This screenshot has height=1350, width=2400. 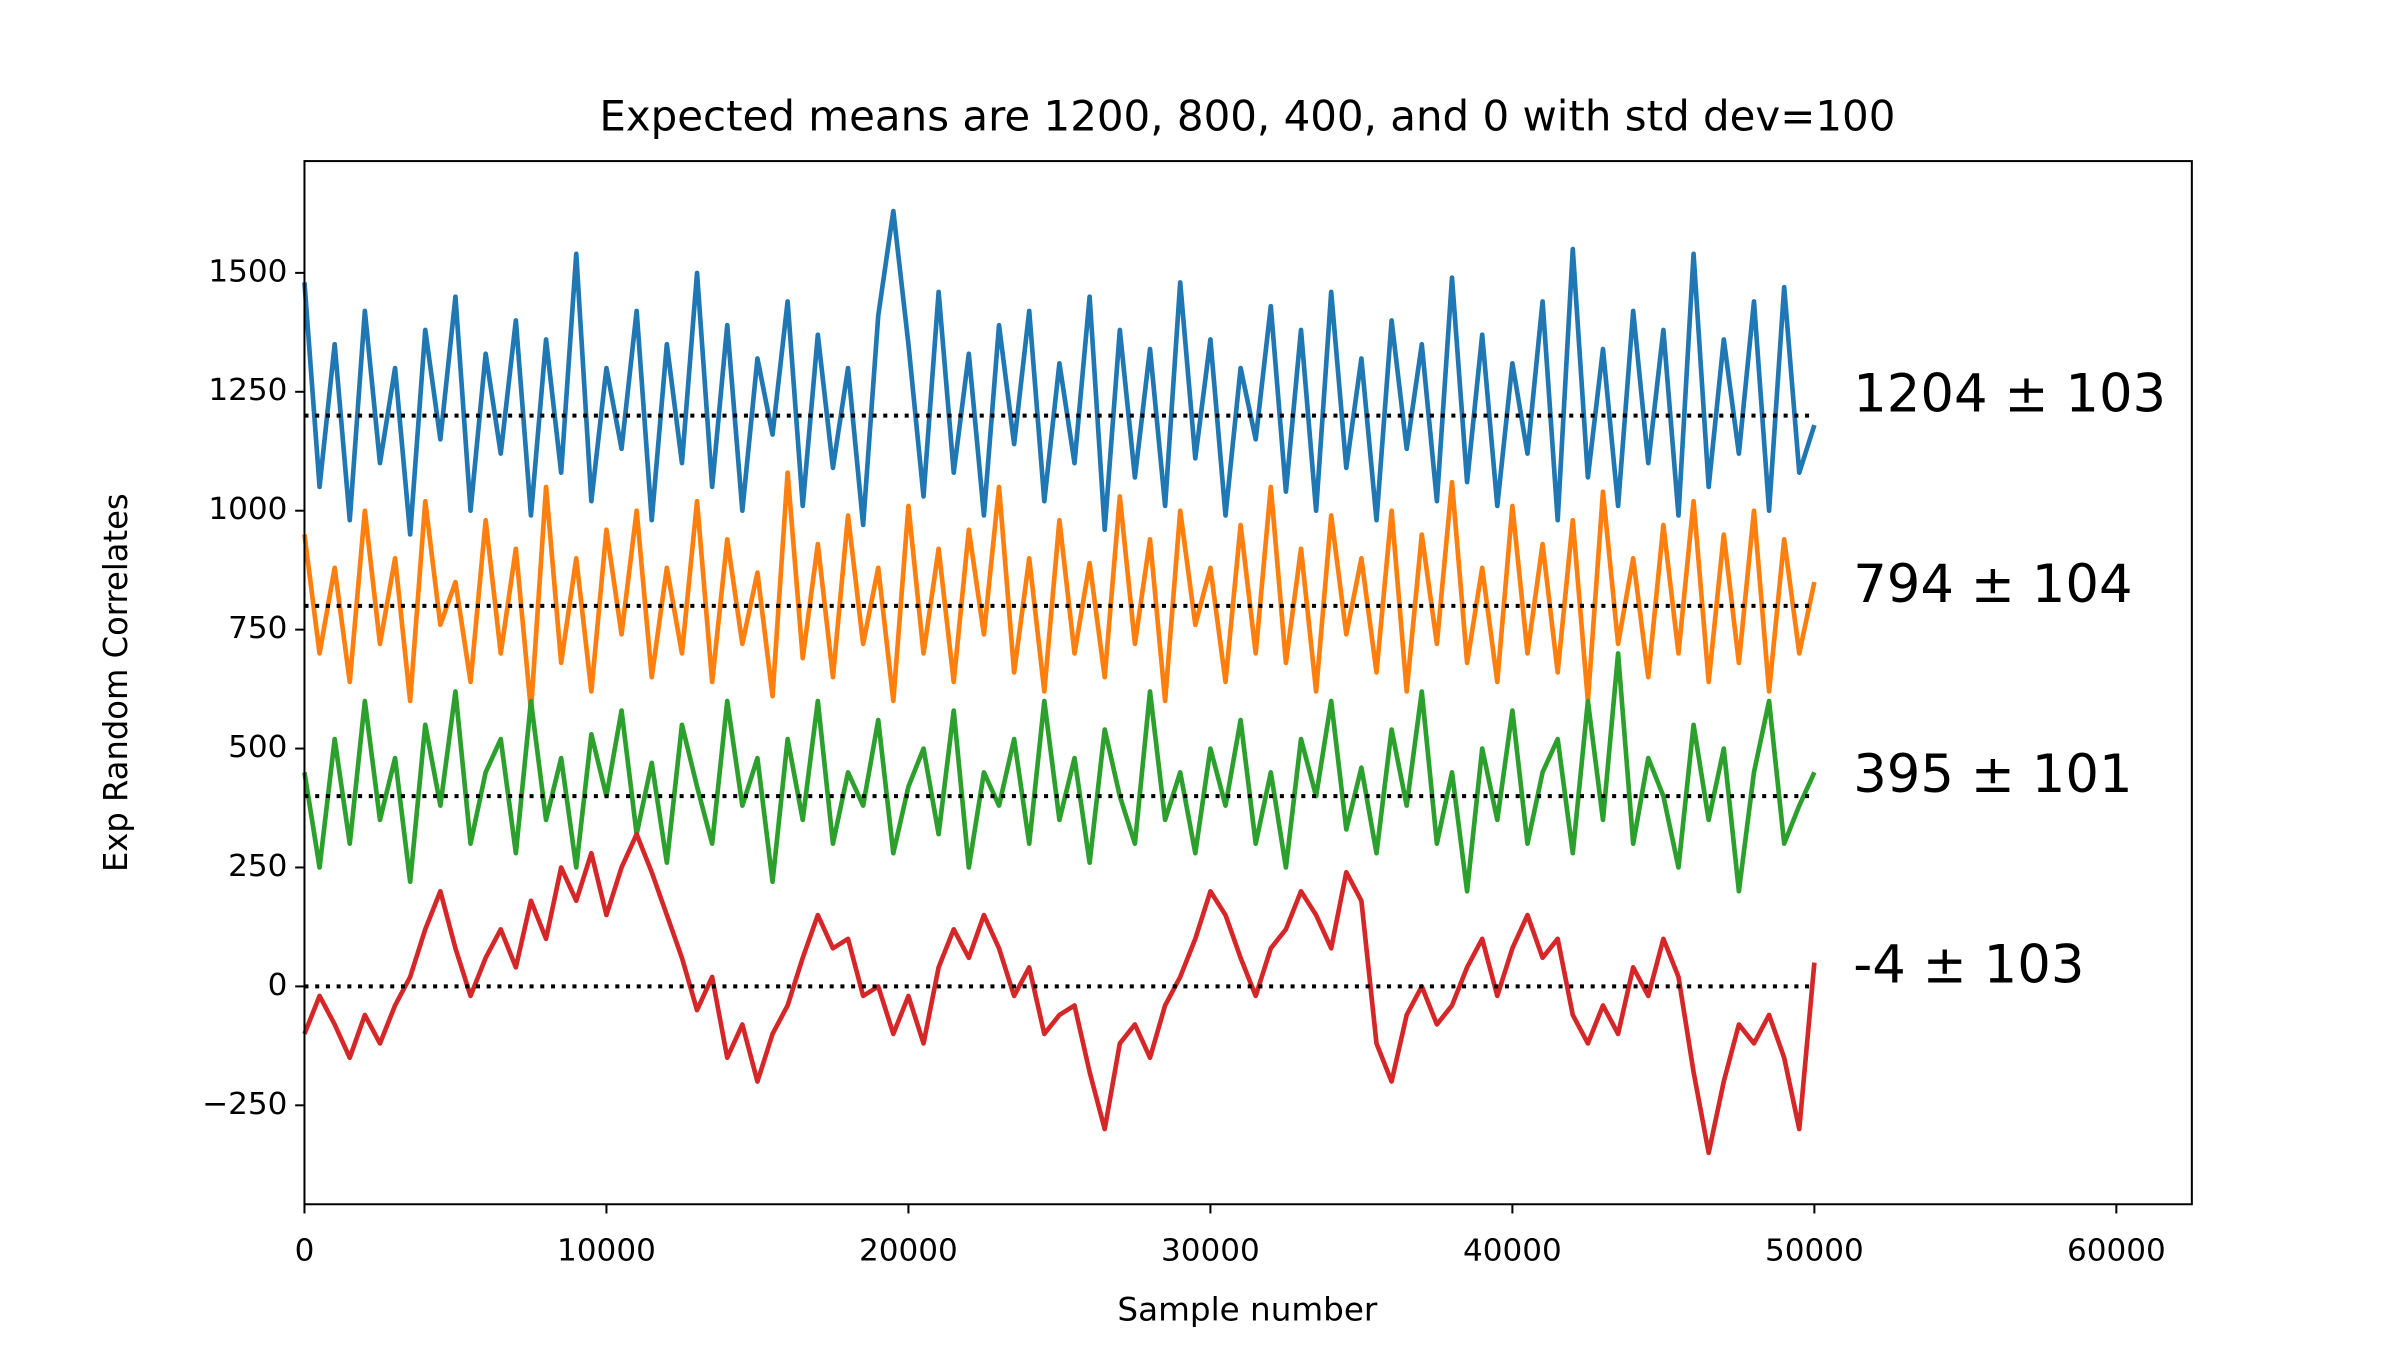 I want to click on annotation: -4 ± 103, so click(x=1968, y=965).